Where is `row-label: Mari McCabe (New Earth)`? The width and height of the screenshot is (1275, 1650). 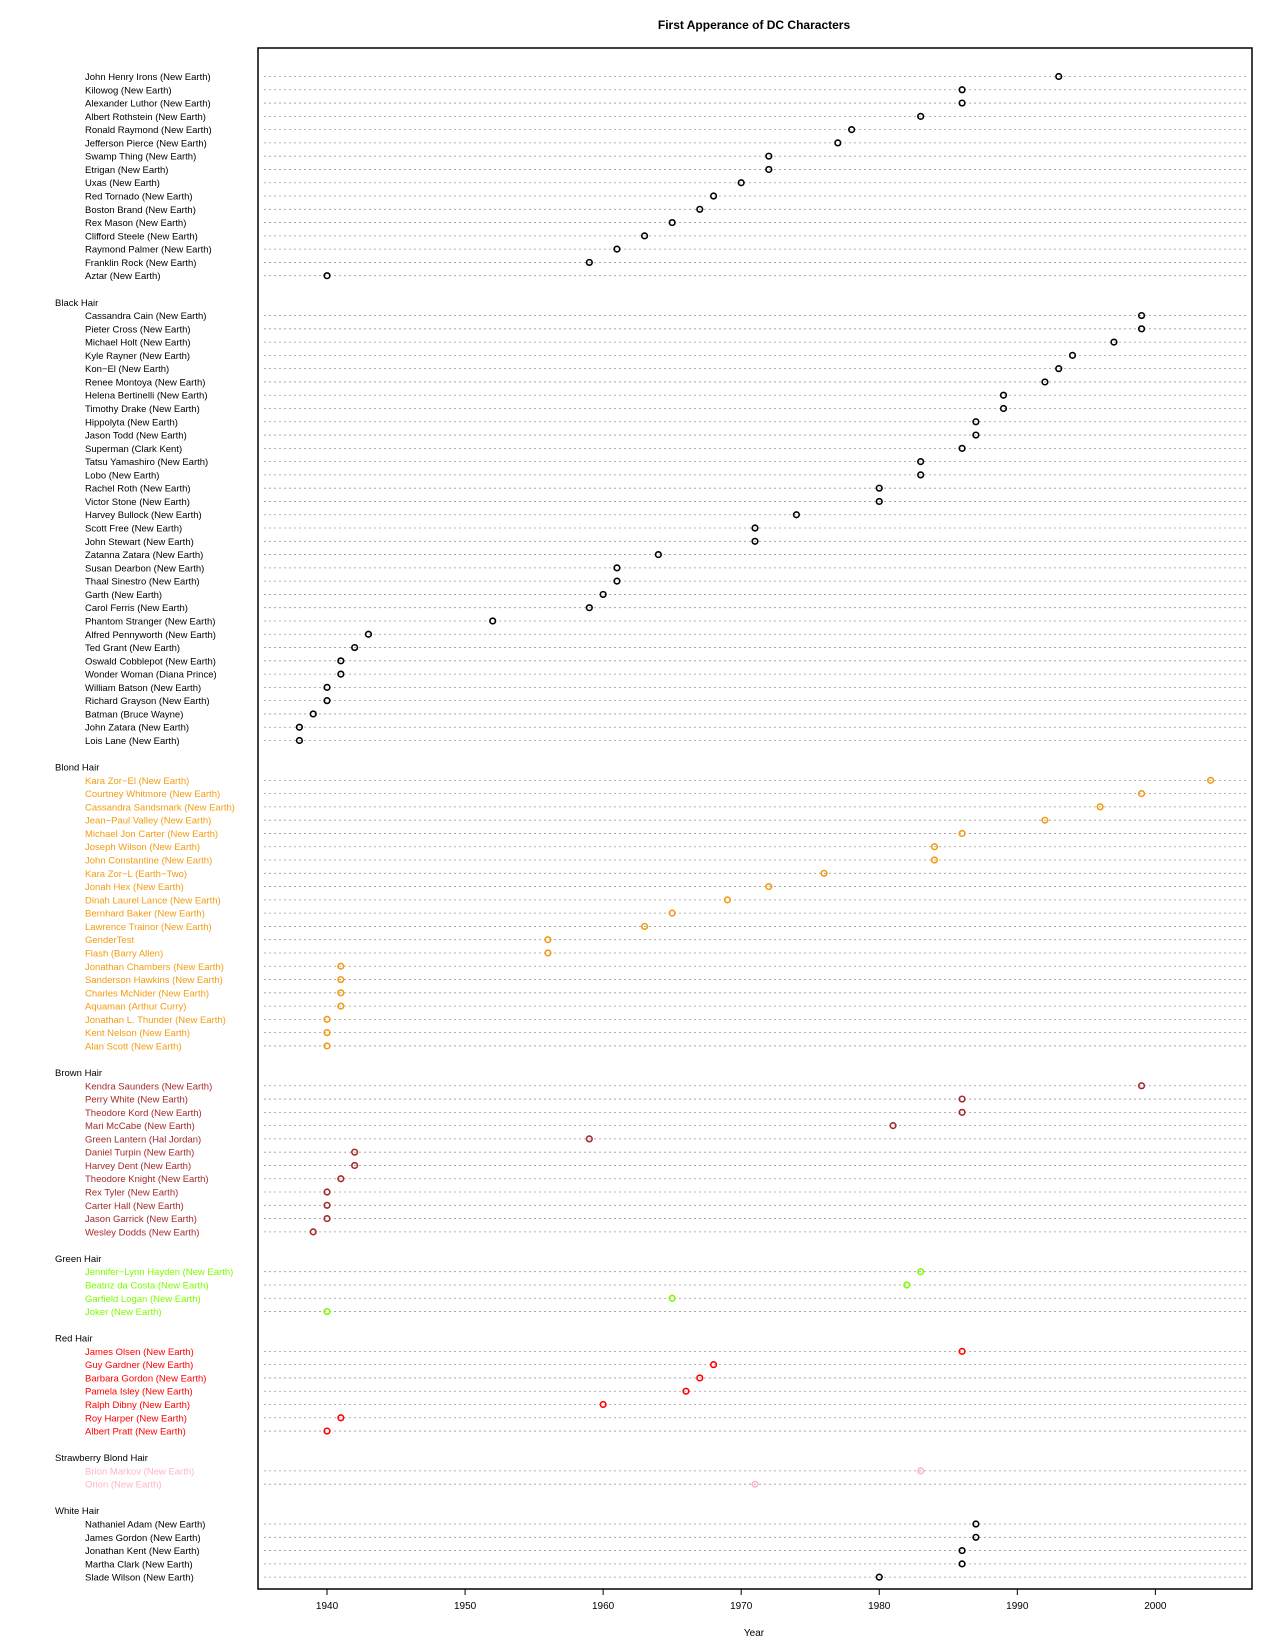 row-label: Mari McCabe (New Earth) is located at coordinates (140, 1126).